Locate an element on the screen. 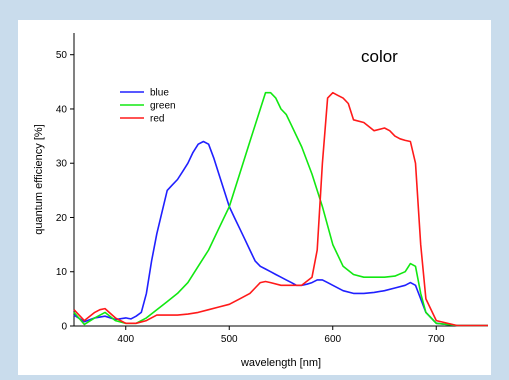 The height and width of the screenshot is (380, 509). chart-annotation: color is located at coordinates (379, 56).